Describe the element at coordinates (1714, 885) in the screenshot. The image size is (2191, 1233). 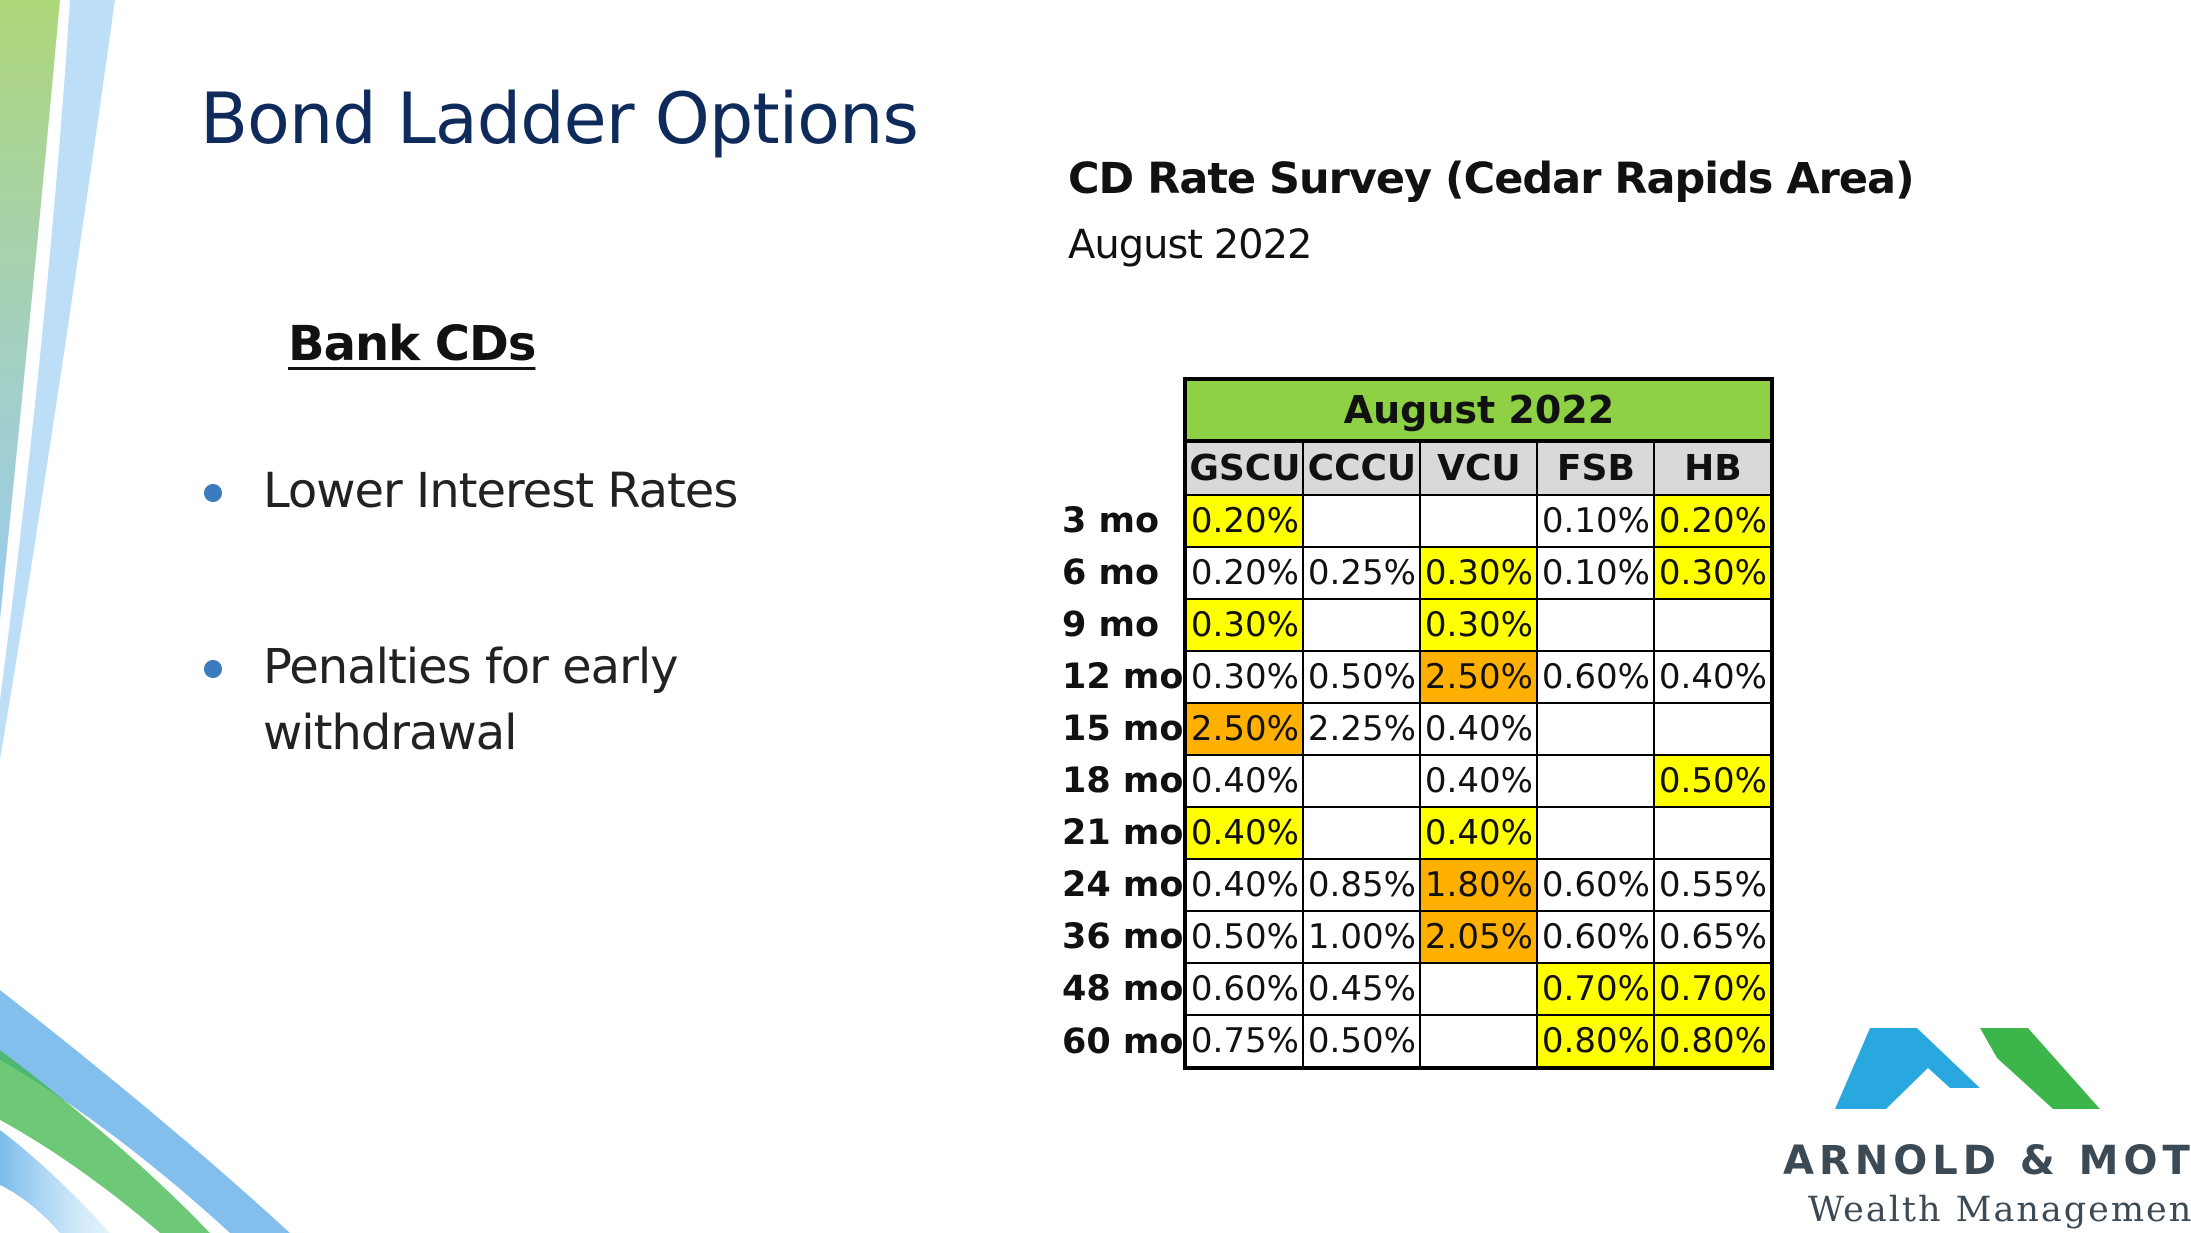
I see `rate-cell: 0.55%` at that location.